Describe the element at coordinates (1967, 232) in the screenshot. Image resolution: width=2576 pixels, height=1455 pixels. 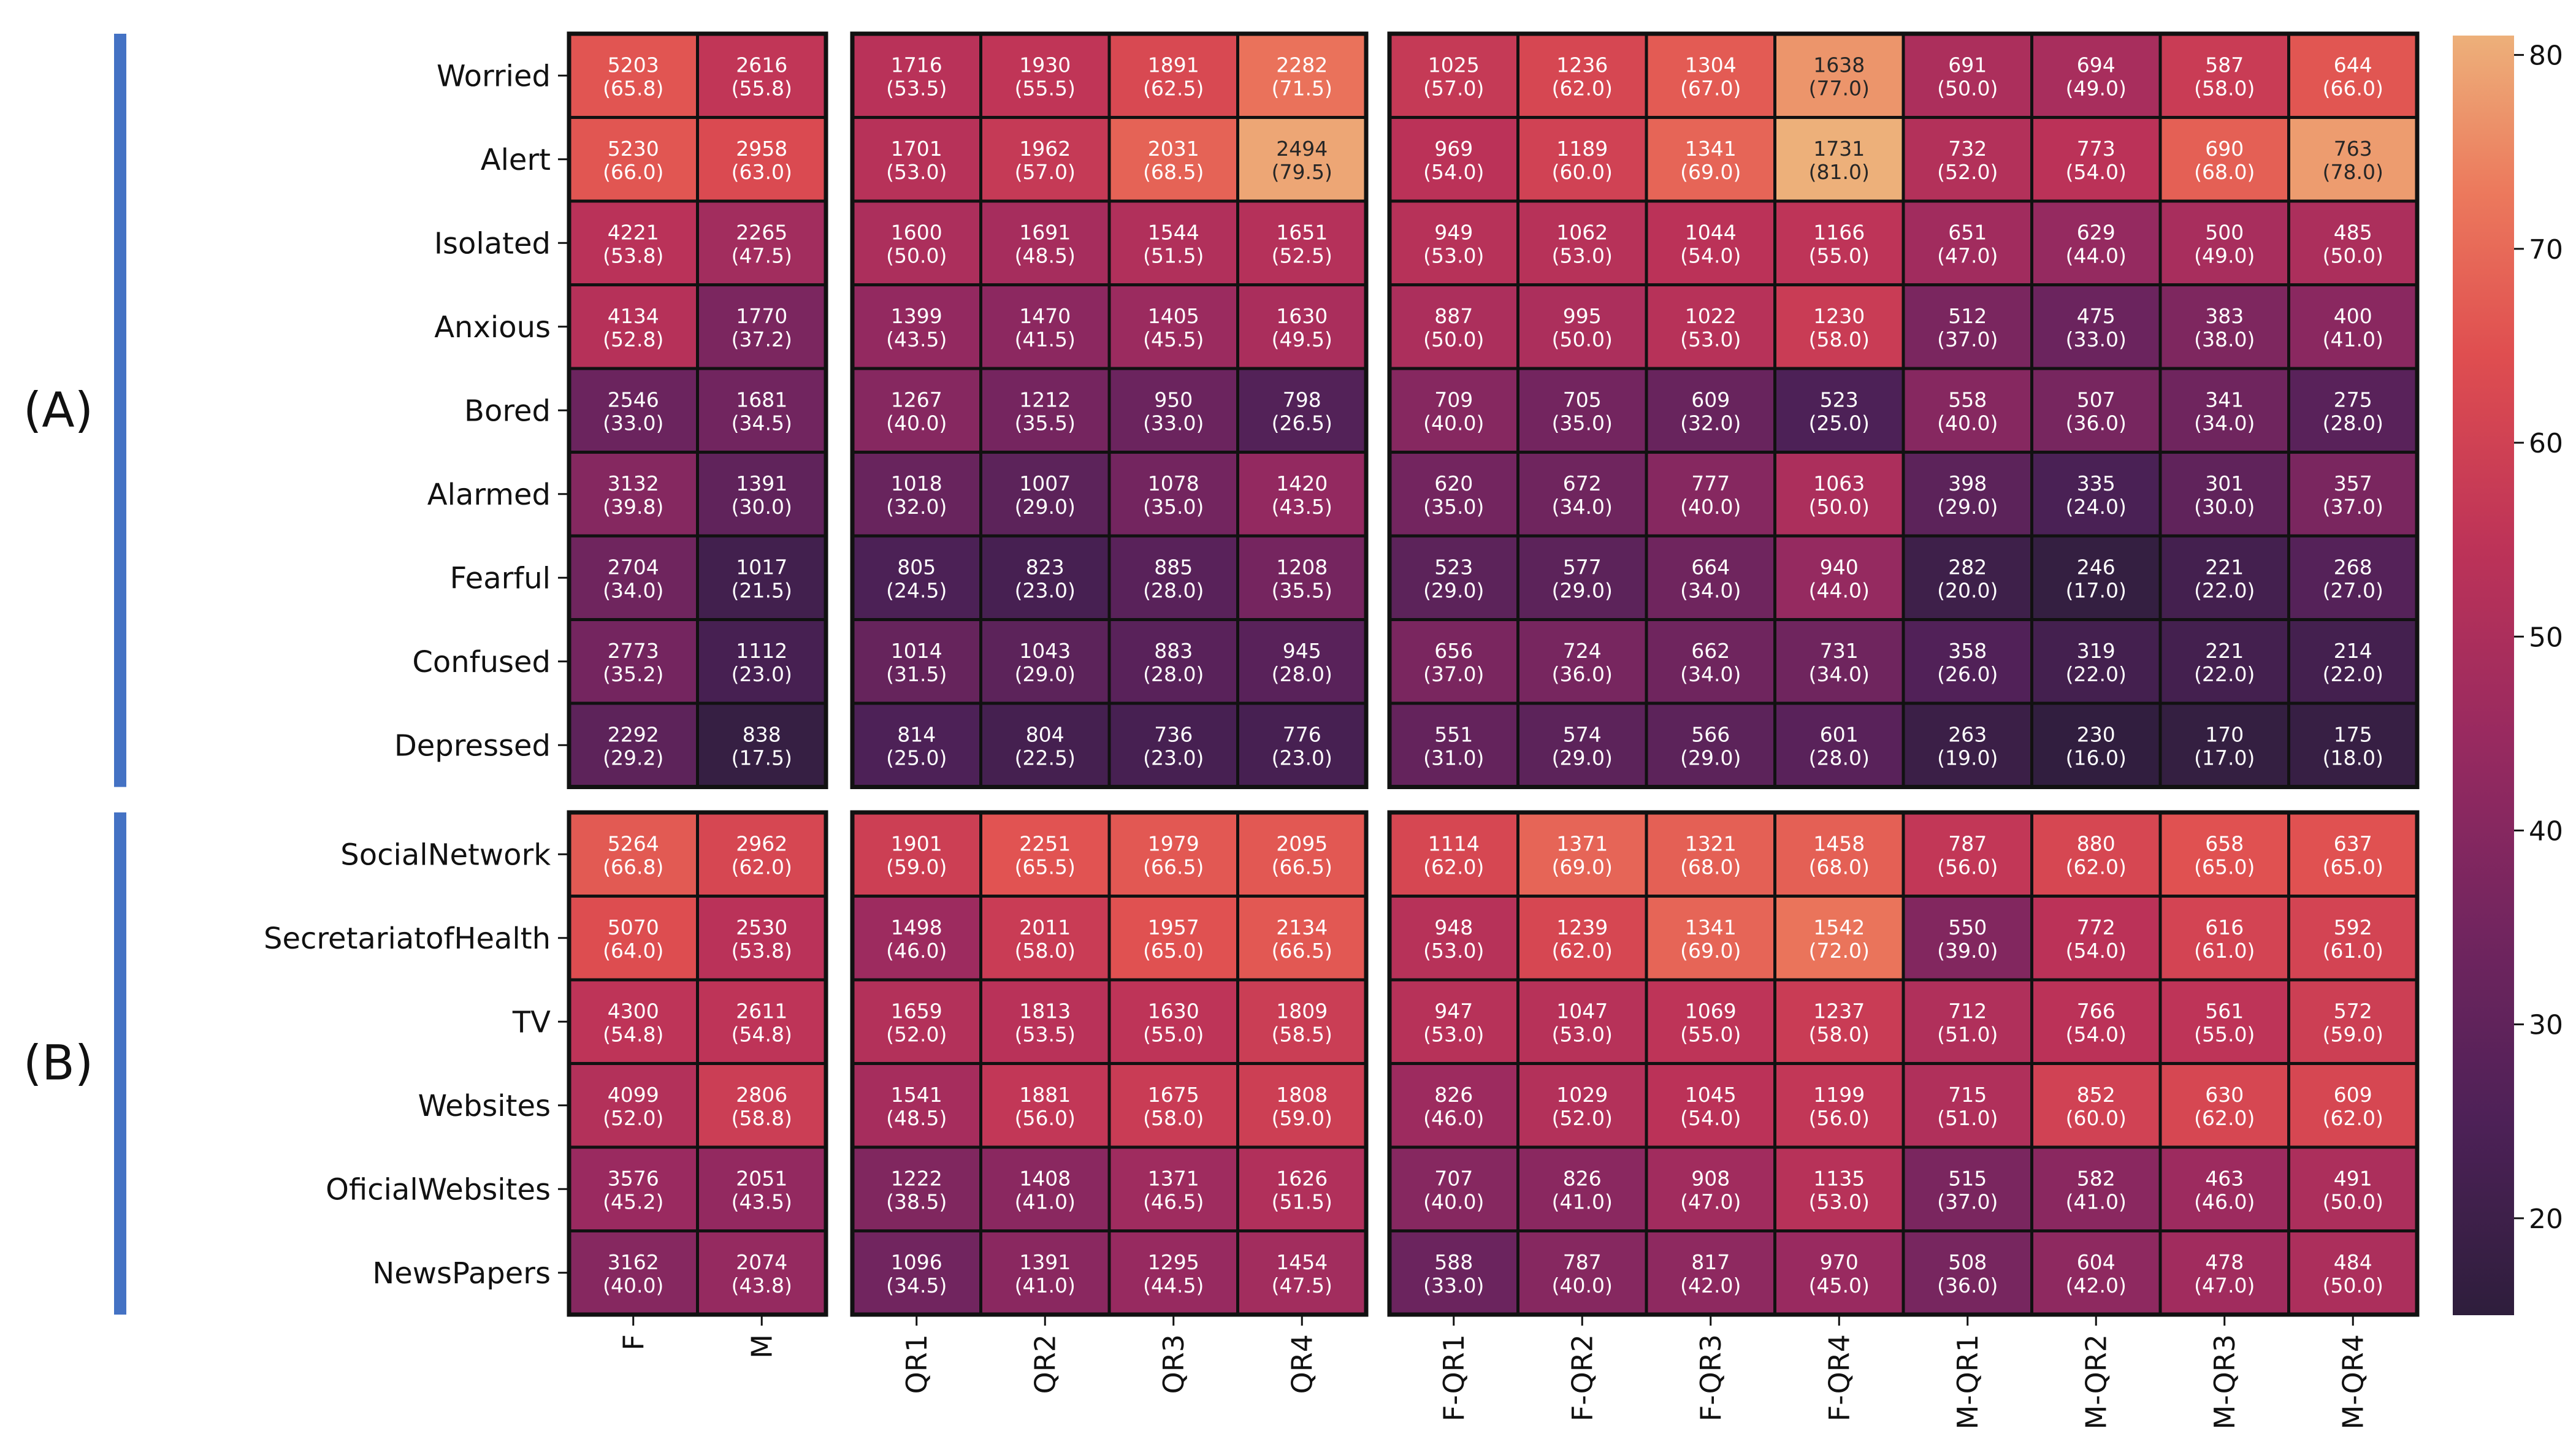
I see `cell-count: 651` at that location.